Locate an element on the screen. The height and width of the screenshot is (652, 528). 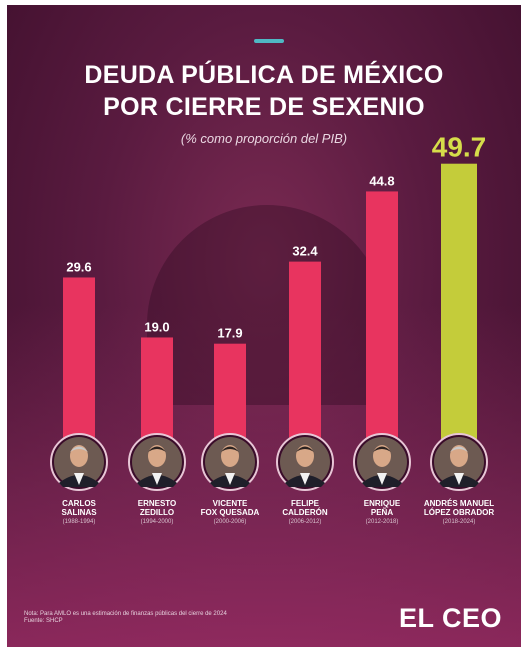
president-name-line2: SALINAS is located at coordinates (79, 512).